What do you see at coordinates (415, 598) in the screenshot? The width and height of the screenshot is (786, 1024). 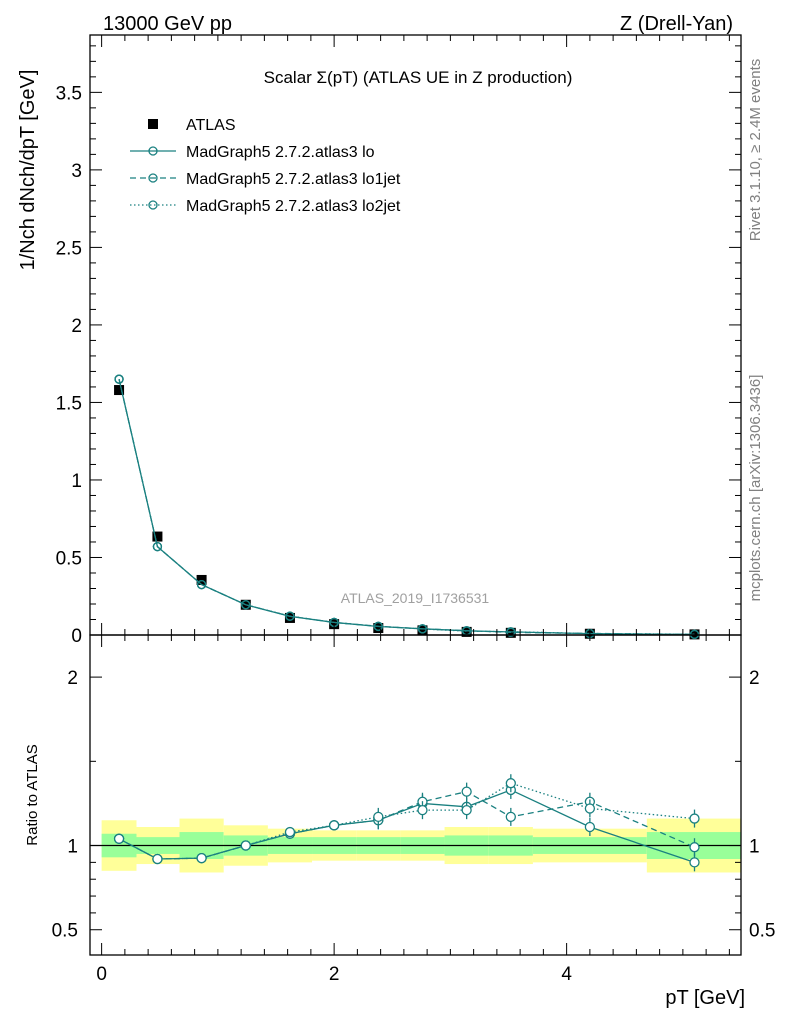 I see `analysis-watermark: ATLAS_2019_I1736531` at bounding box center [415, 598].